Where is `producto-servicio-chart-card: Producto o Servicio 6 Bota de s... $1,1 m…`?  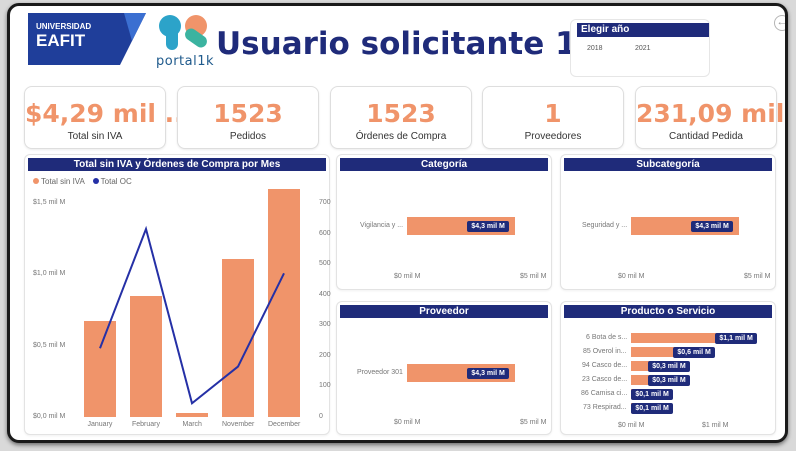 producto-servicio-chart-card: Producto o Servicio 6 Bota de s... $1,1 m… is located at coordinates (668, 368).